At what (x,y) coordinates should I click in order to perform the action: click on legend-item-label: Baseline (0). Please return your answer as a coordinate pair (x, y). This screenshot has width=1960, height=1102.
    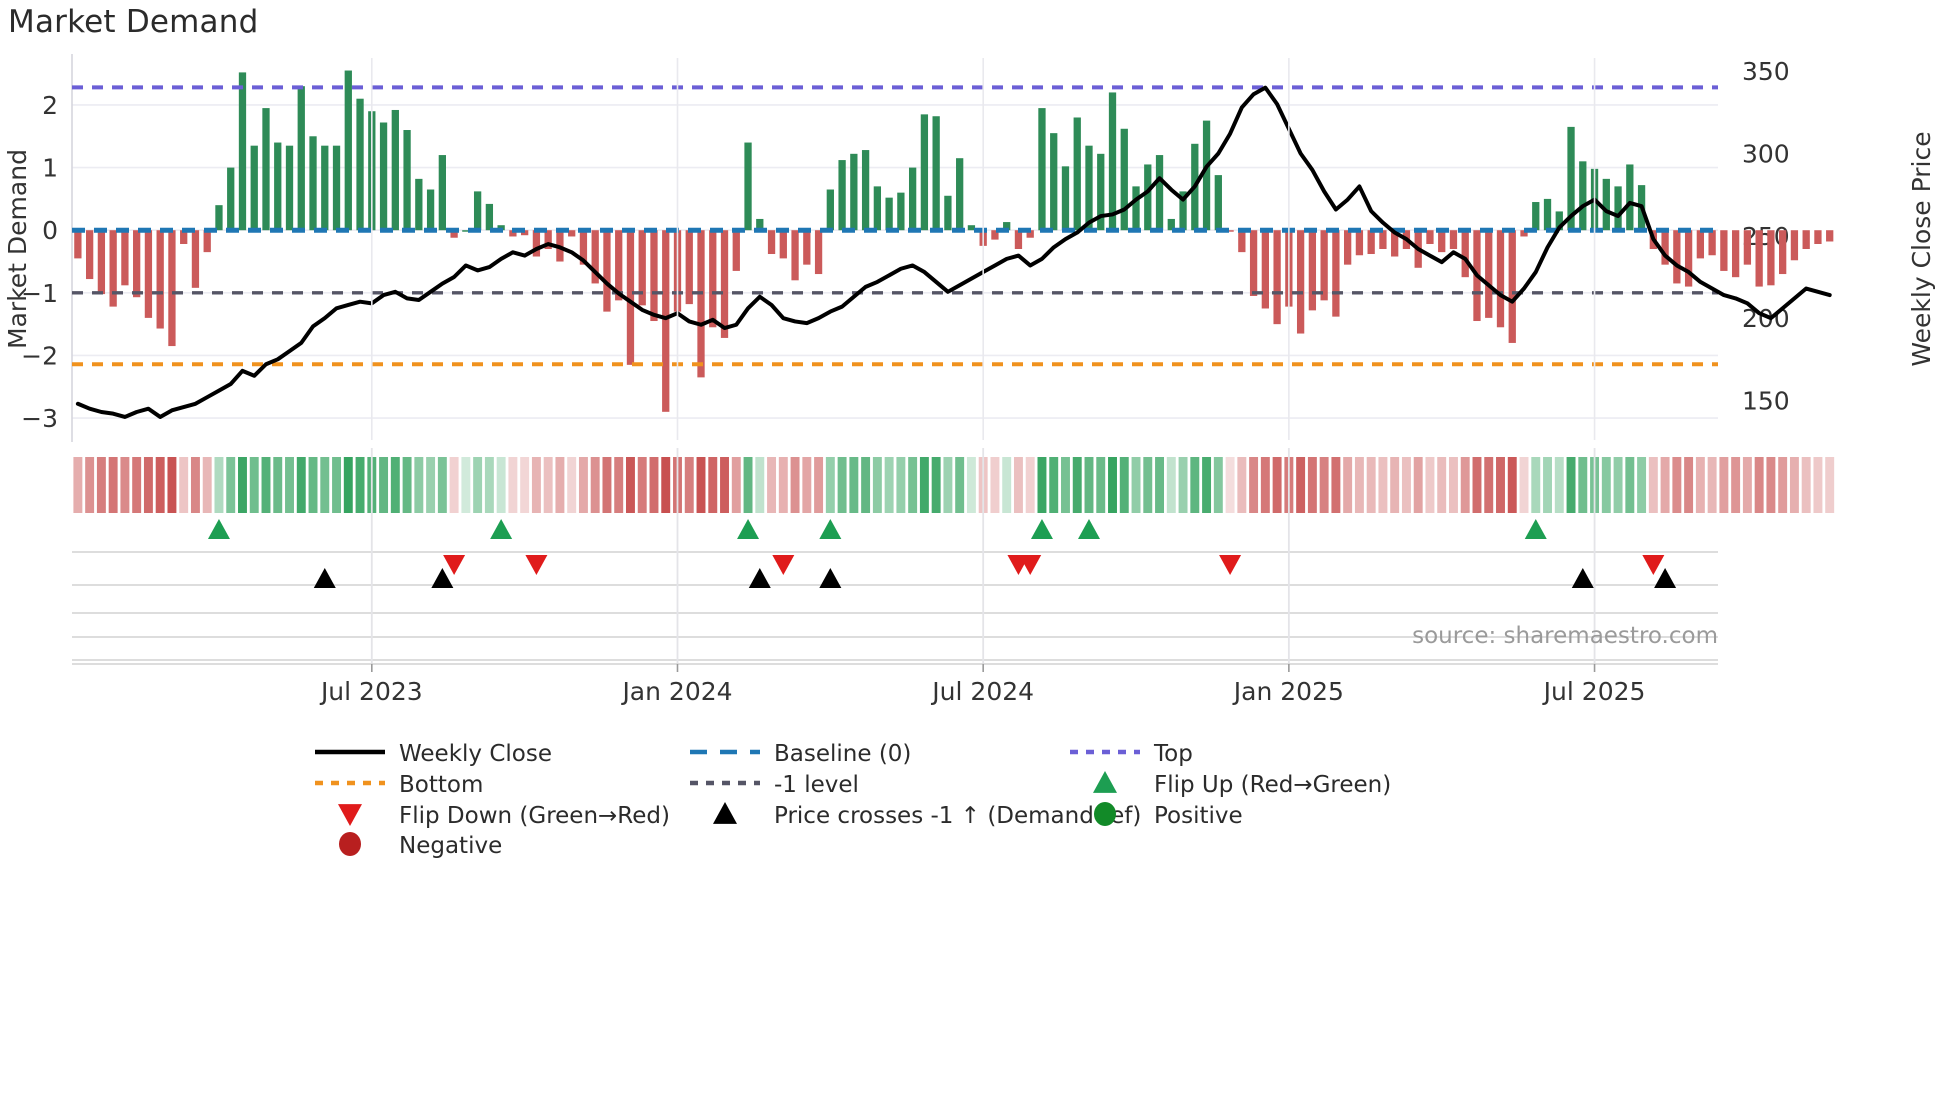
    Looking at the image, I should click on (842, 754).